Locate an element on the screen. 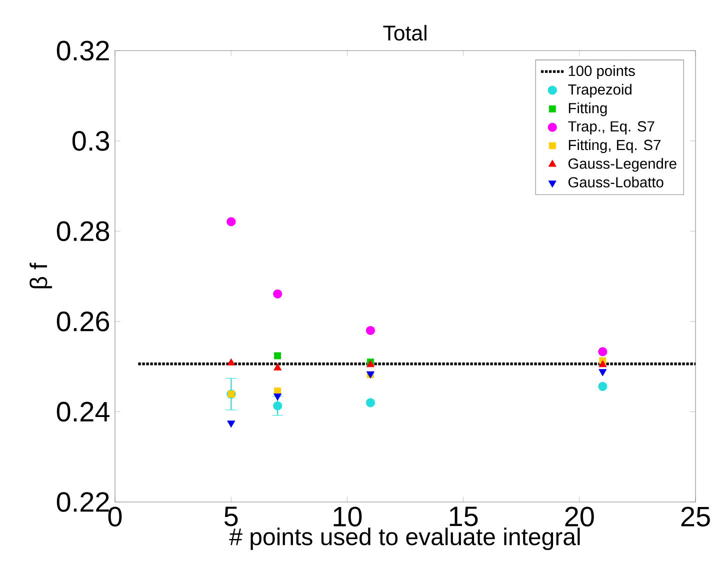 This screenshot has width=717, height=580. y-axis-title: β f is located at coordinates (41, 275).